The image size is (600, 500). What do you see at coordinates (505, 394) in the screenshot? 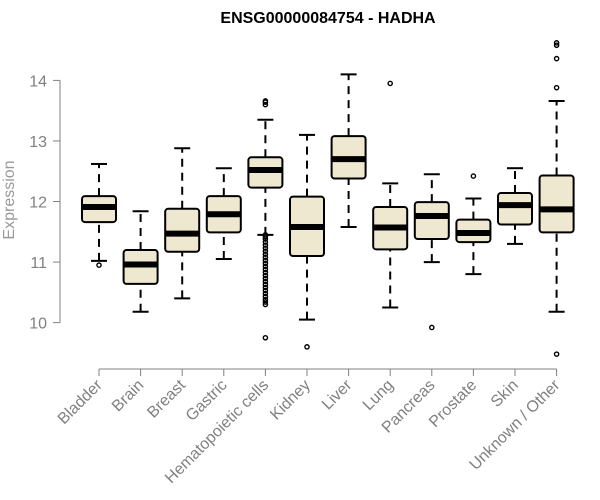
I see `x-tick-label: Skin` at bounding box center [505, 394].